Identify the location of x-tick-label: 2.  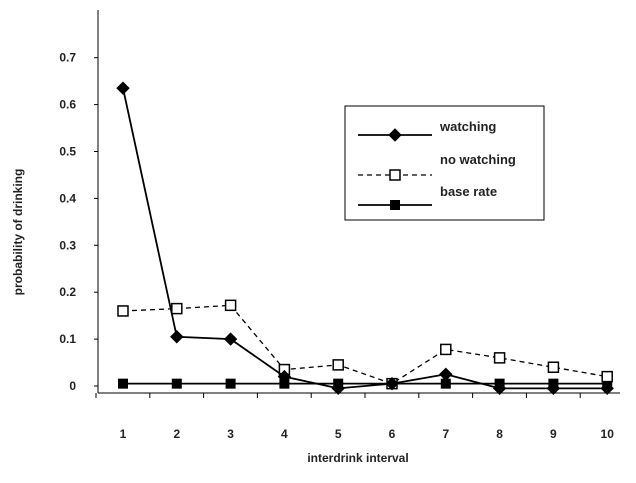
(176, 434).